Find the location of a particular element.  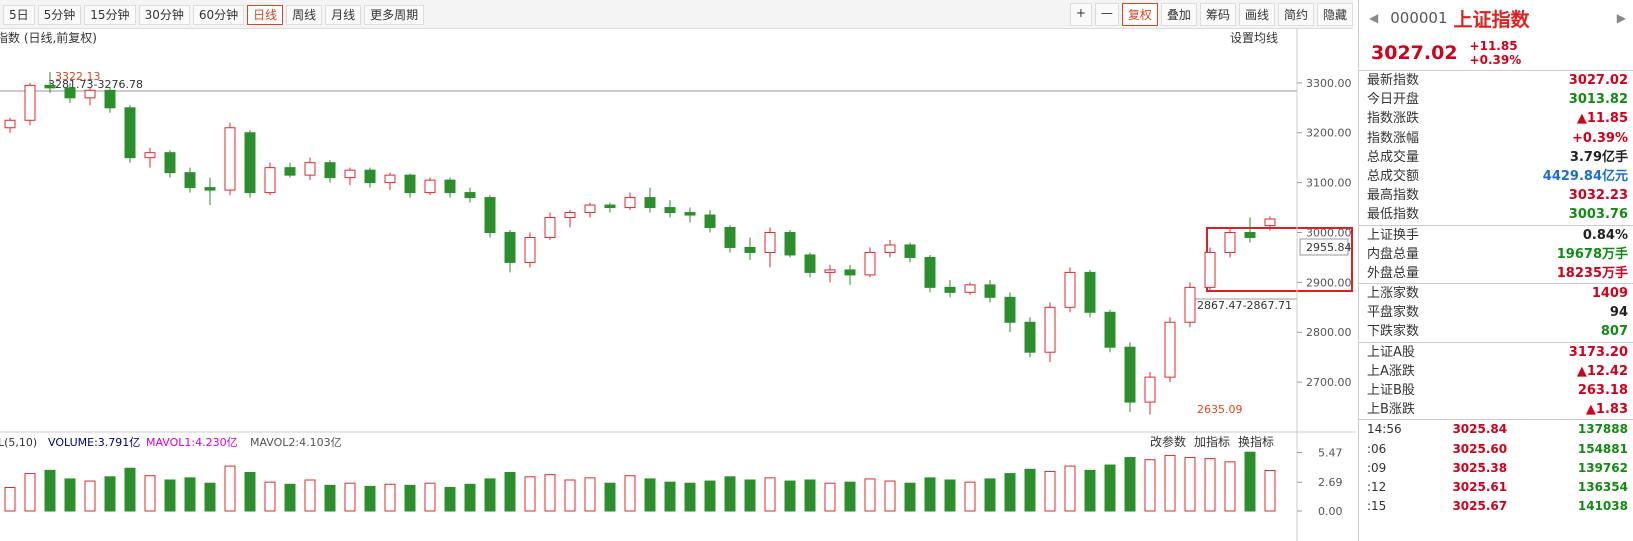

y-tick-label: 3000.00 is located at coordinates (1329, 232).